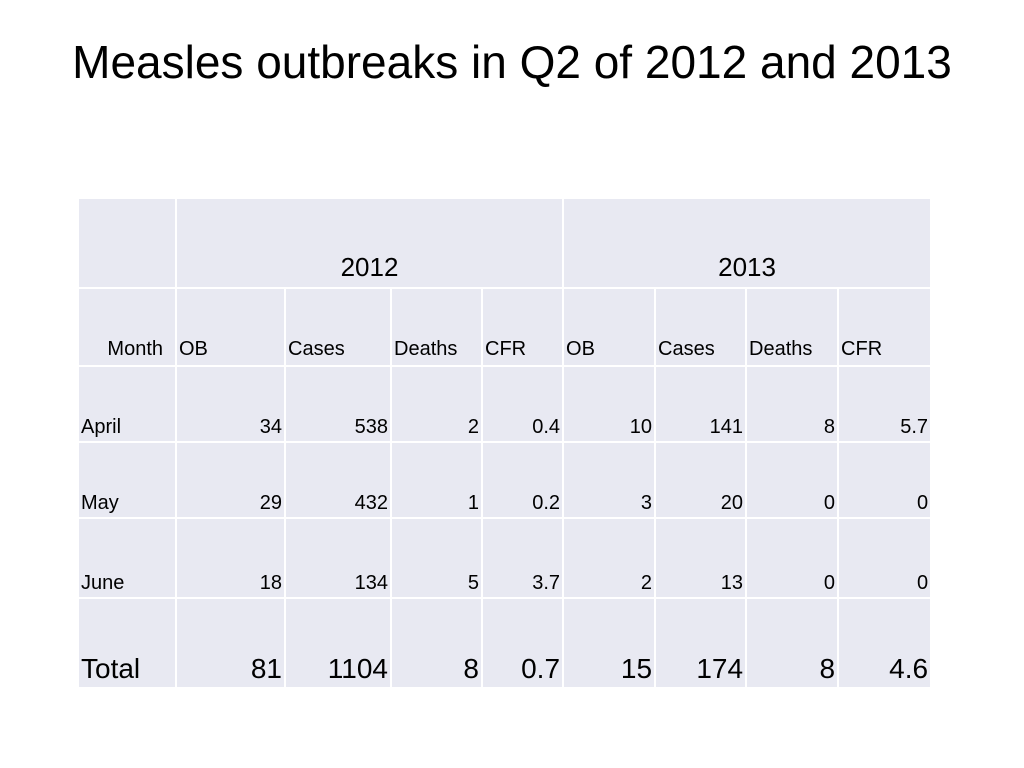  What do you see at coordinates (609, 480) in the screenshot?
I see `table-cell: 3` at bounding box center [609, 480].